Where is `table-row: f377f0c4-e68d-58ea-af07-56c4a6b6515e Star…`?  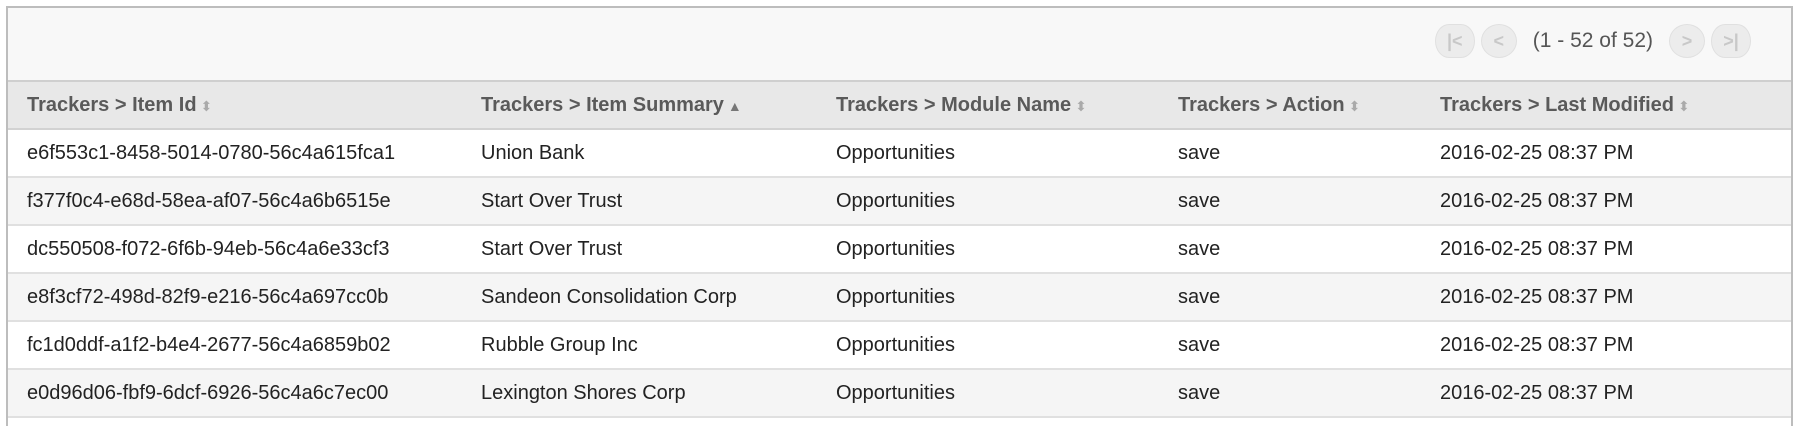
table-row: f377f0c4-e68d-58ea-af07-56c4a6b6515e Star… is located at coordinates (899, 201).